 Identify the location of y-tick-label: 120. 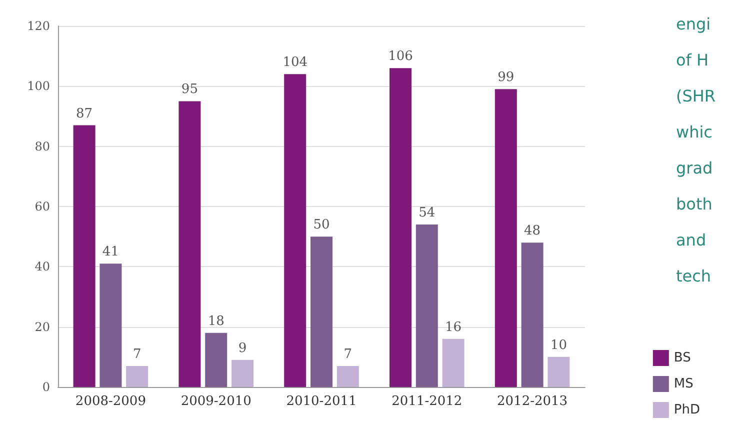
(38, 26).